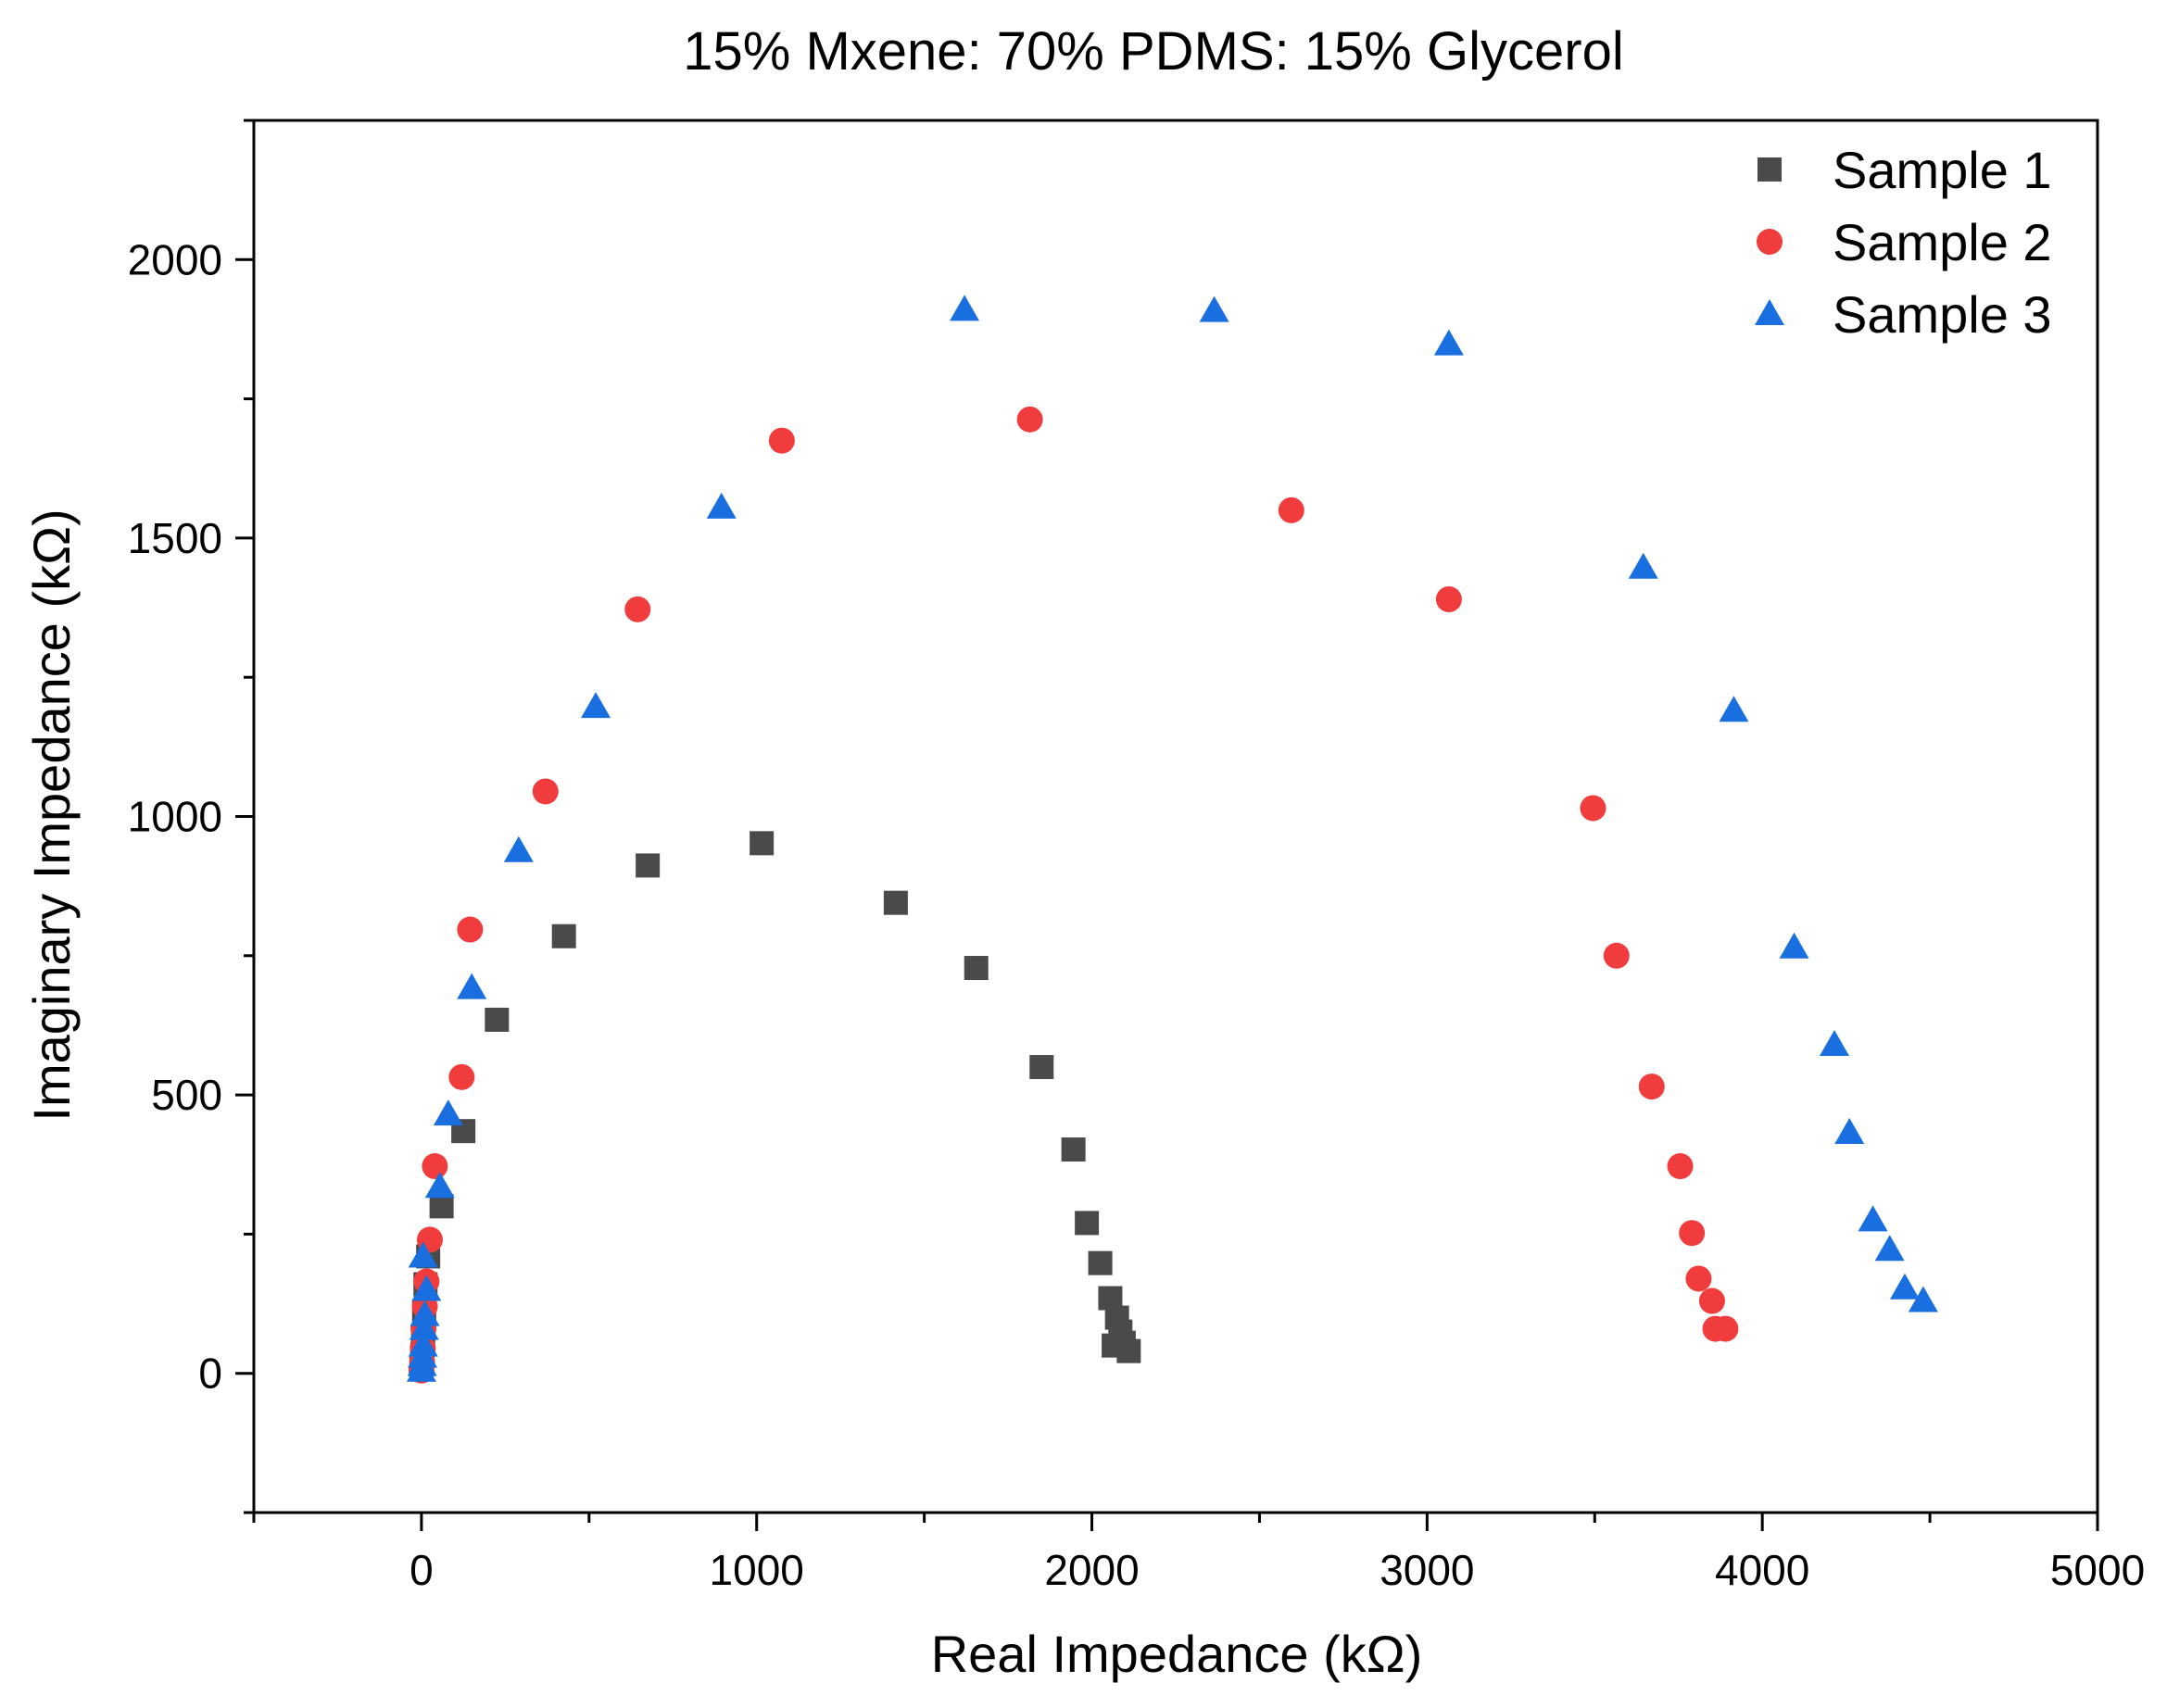 The height and width of the screenshot is (1708, 2167). What do you see at coordinates (1942, 170) in the screenshot?
I see `legend-label: Sample 1` at bounding box center [1942, 170].